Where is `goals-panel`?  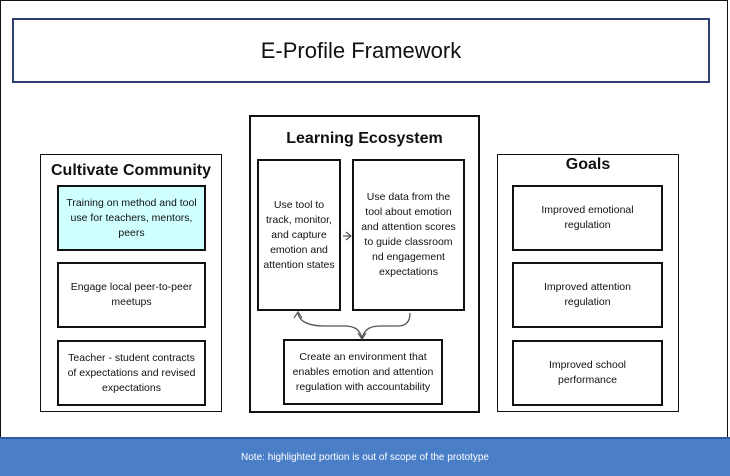
goals-panel is located at coordinates (588, 283).